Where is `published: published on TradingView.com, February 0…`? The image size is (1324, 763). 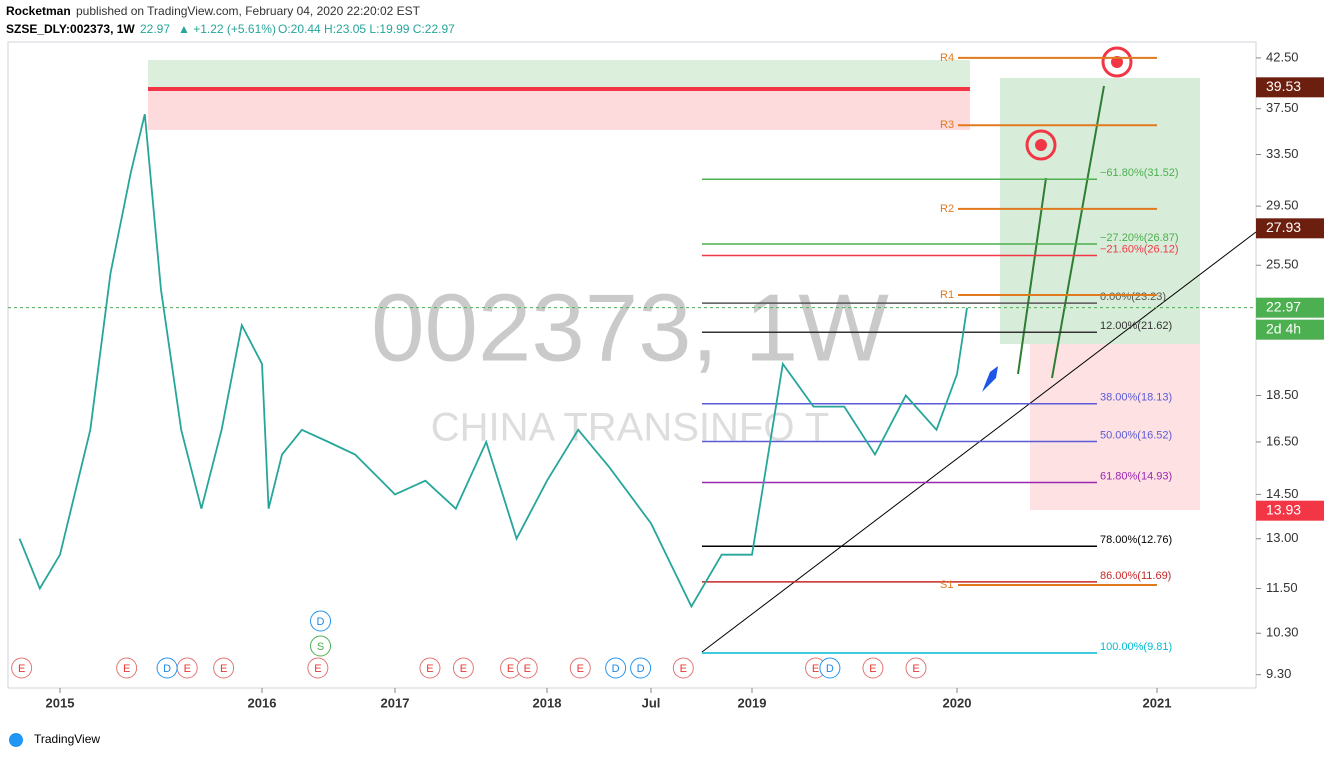 published: published on TradingView.com, February 0… is located at coordinates (248, 11).